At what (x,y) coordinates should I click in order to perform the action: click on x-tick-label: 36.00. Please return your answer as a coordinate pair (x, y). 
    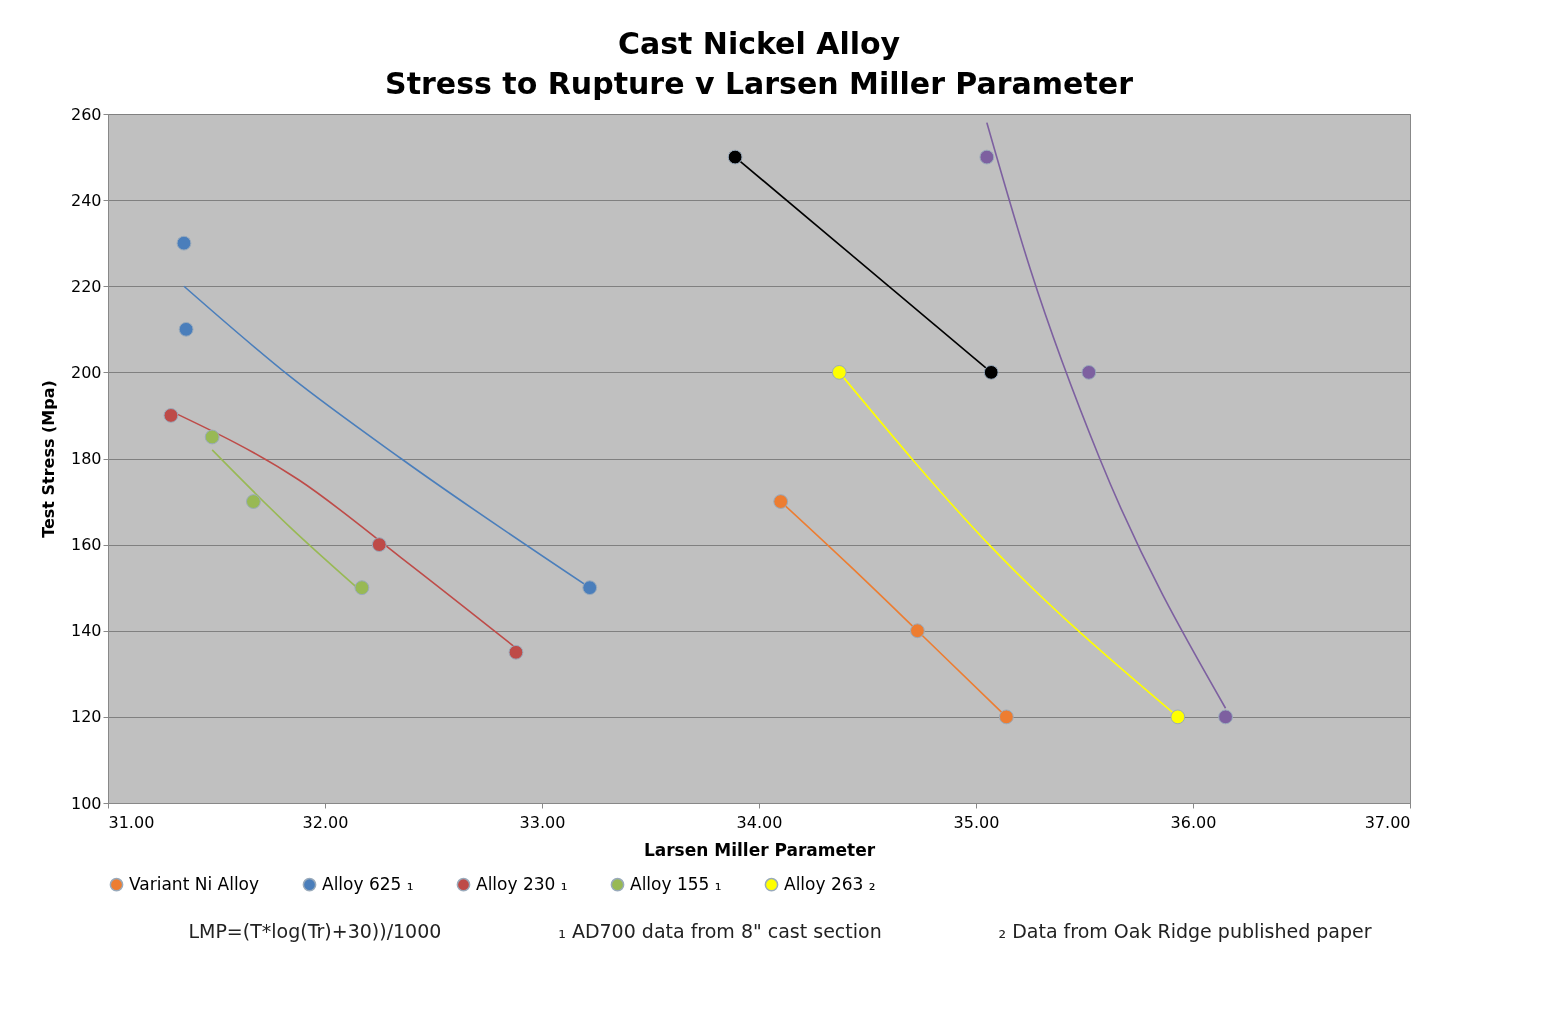
    Looking at the image, I should click on (1193, 822).